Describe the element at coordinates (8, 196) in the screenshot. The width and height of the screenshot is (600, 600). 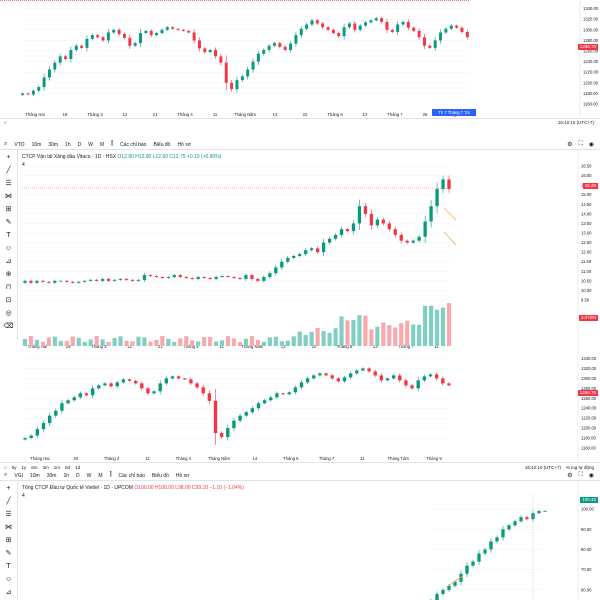
I see `pattern-icon: ⋈` at that location.